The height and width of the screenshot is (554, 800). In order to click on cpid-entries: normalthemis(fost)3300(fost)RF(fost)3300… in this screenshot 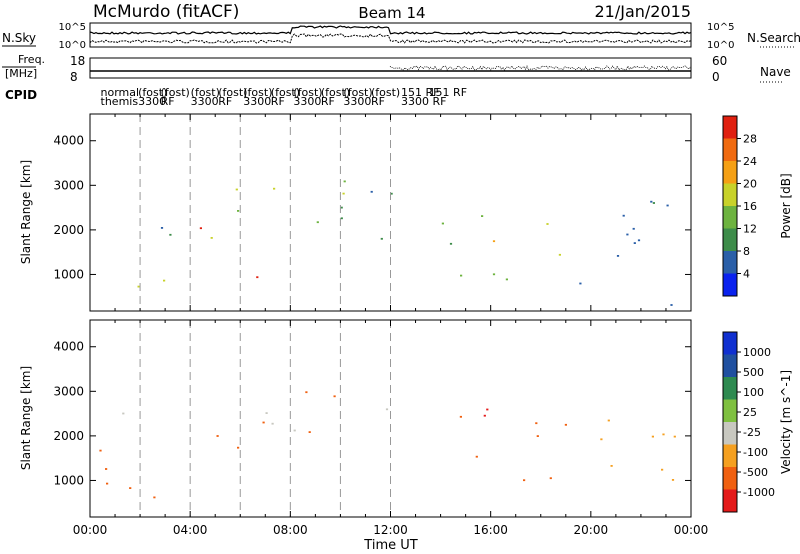, I will do `click(284, 97)`.